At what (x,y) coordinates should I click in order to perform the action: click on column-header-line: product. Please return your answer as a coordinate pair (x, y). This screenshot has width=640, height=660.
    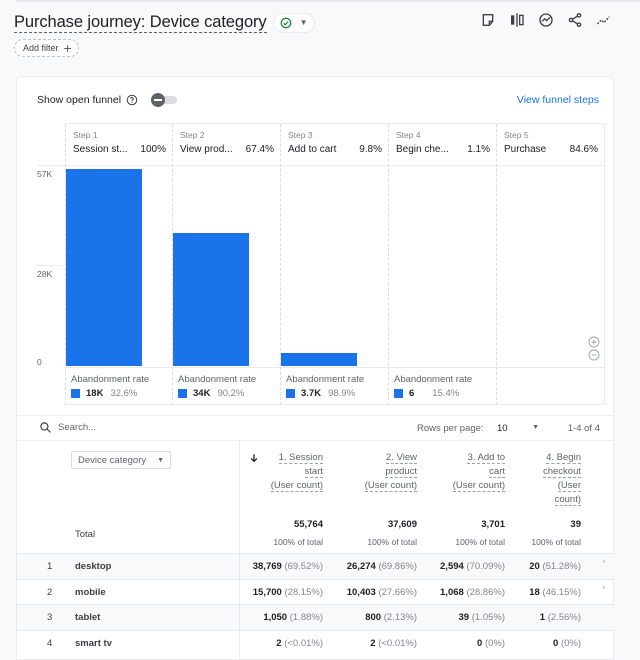
    Looking at the image, I should click on (401, 472).